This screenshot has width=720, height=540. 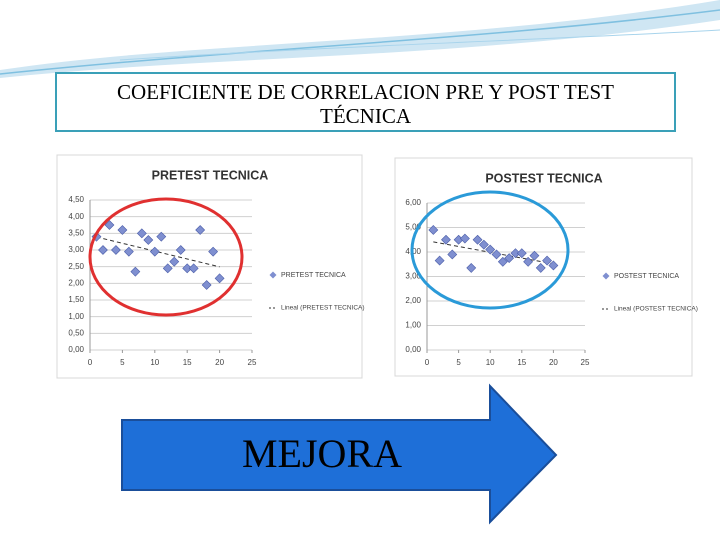 I want to click on chart-title: PRETEST TECNICA, so click(x=210, y=175).